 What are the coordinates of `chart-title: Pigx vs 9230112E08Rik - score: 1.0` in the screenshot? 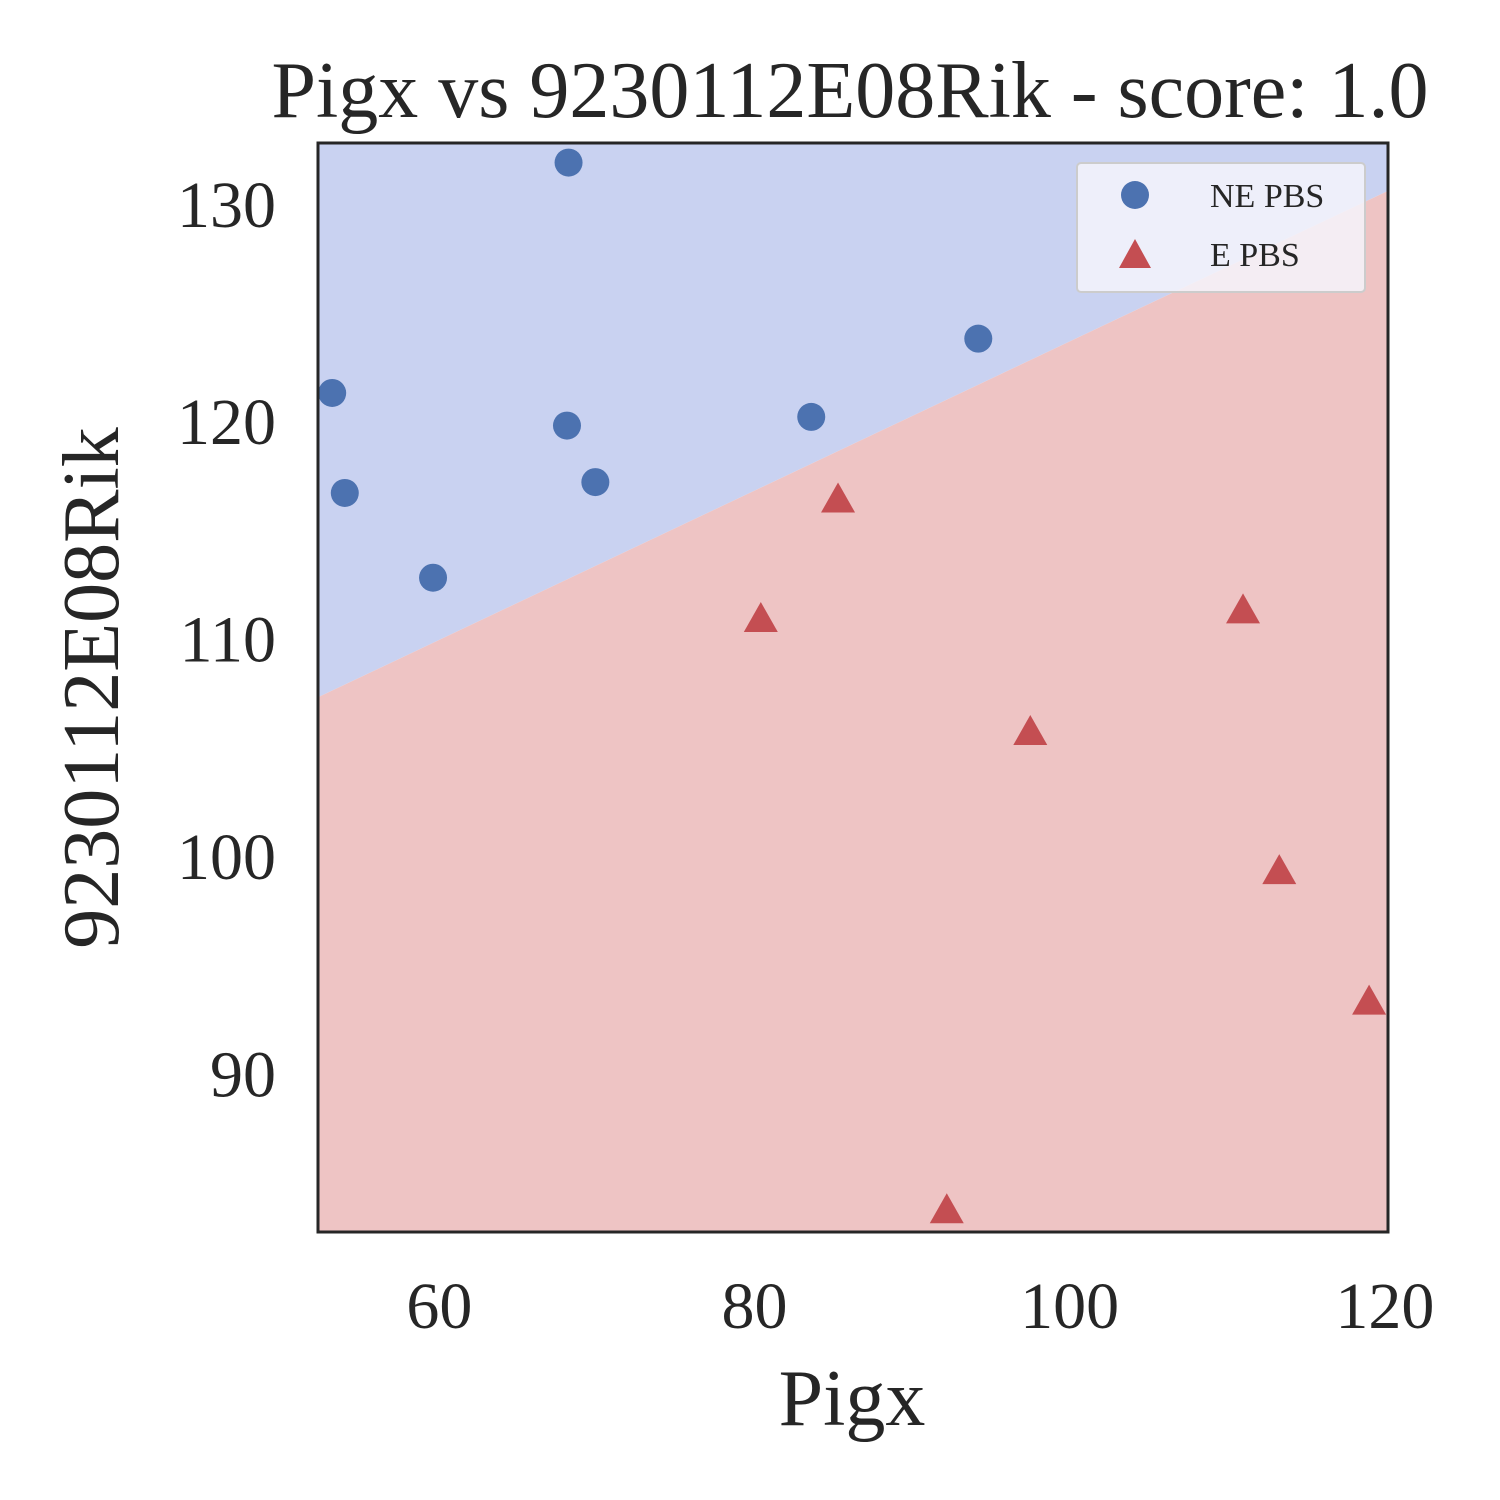 It's located at (850, 91).